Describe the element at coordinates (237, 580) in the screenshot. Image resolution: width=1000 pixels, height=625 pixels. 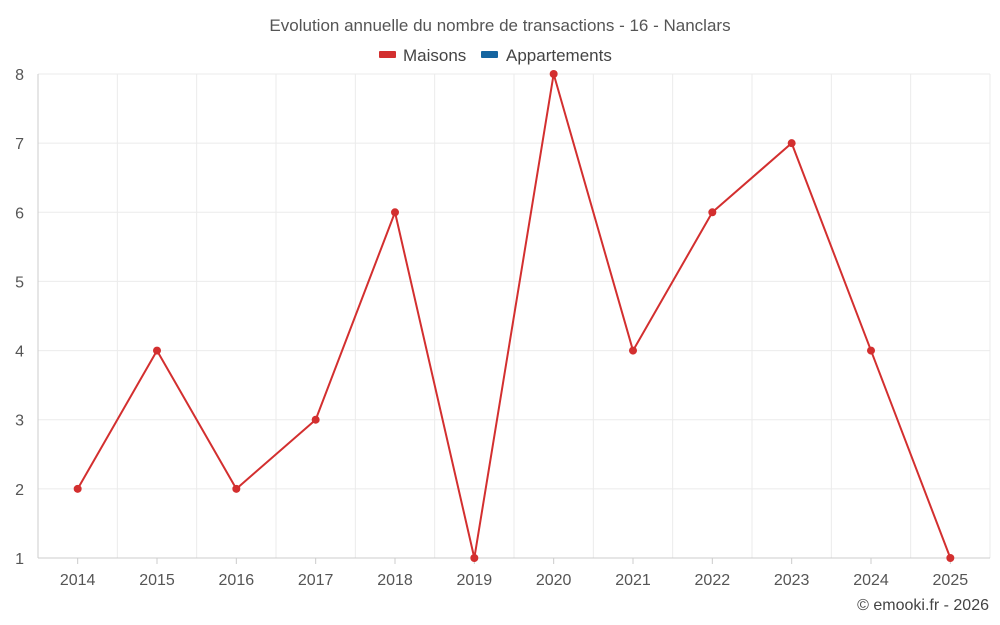
I see `x-tick-label: 2016` at that location.